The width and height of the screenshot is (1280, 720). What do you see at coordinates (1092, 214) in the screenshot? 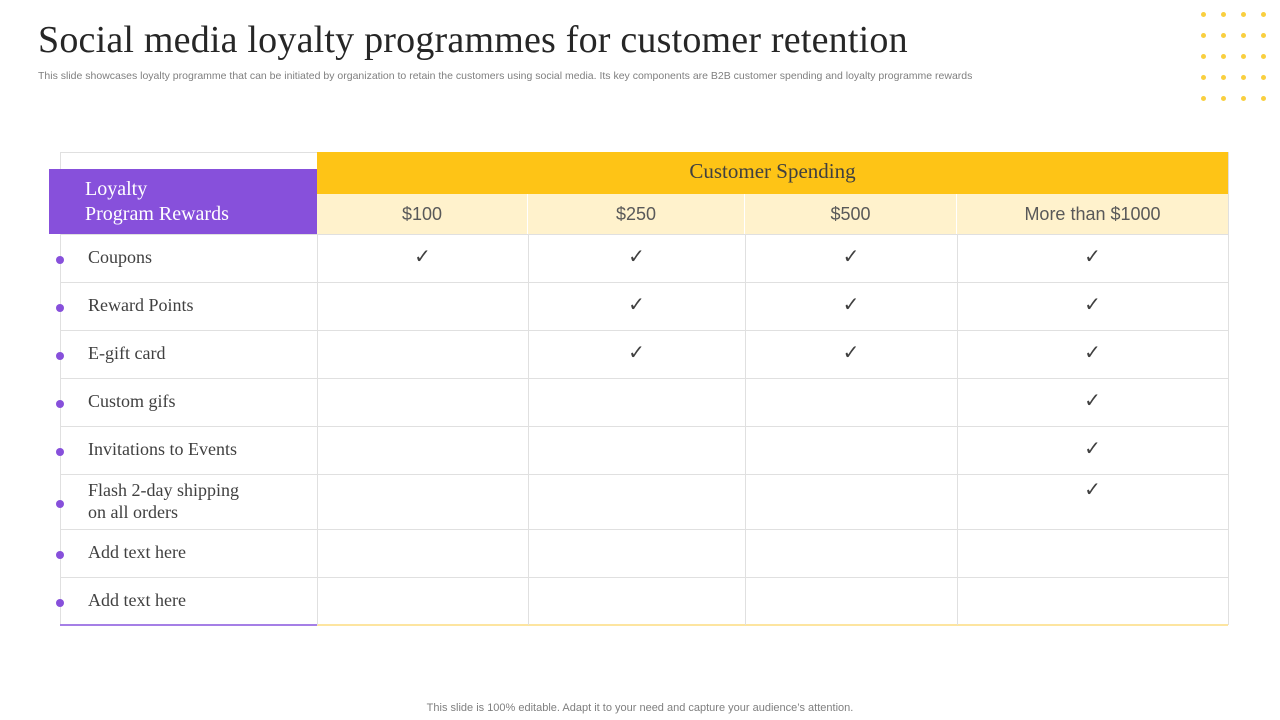
I see `column-header: More than $1000` at bounding box center [1092, 214].